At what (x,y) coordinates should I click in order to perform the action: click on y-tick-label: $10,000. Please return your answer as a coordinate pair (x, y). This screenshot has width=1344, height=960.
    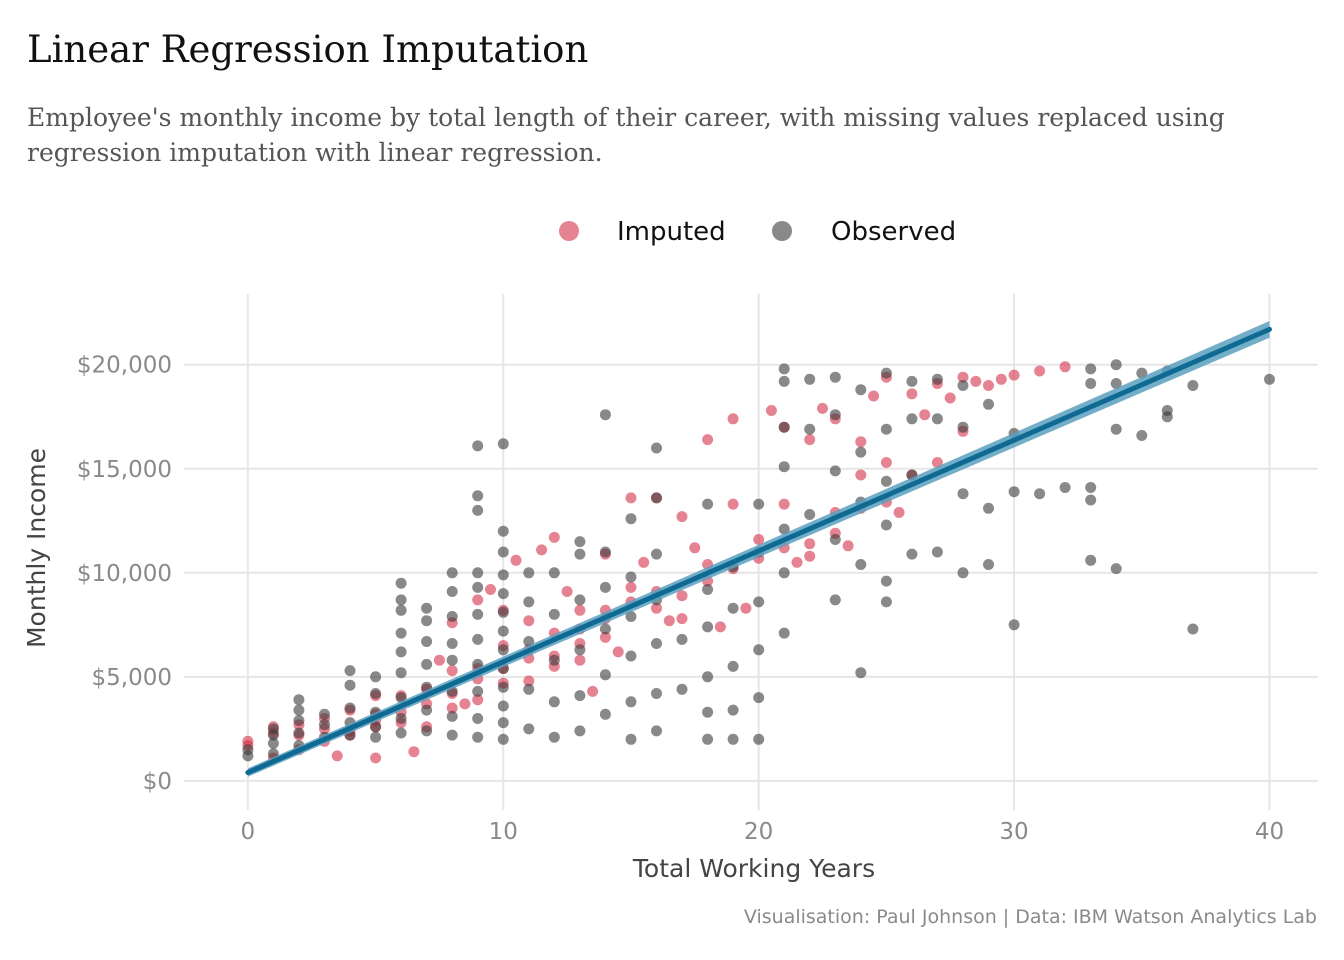
    Looking at the image, I should click on (124, 574).